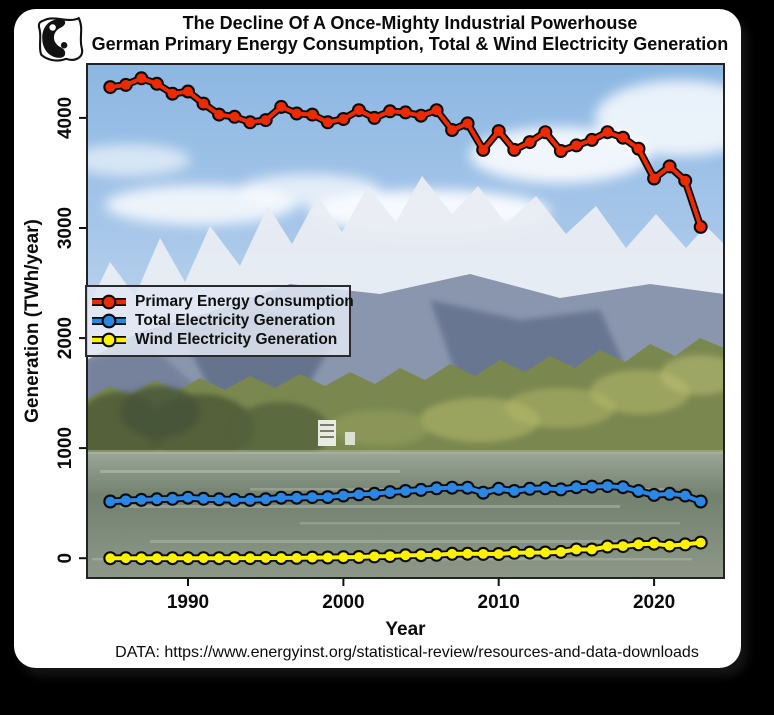 This screenshot has width=774, height=715. What do you see at coordinates (405, 629) in the screenshot?
I see `x-axis-title: Year` at bounding box center [405, 629].